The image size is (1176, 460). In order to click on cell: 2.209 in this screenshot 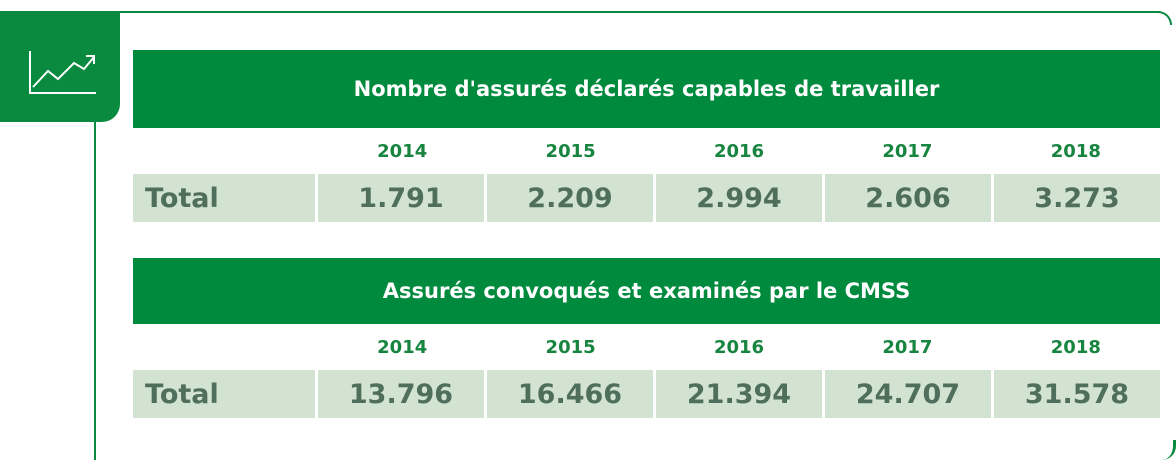, I will do `click(570, 198)`.